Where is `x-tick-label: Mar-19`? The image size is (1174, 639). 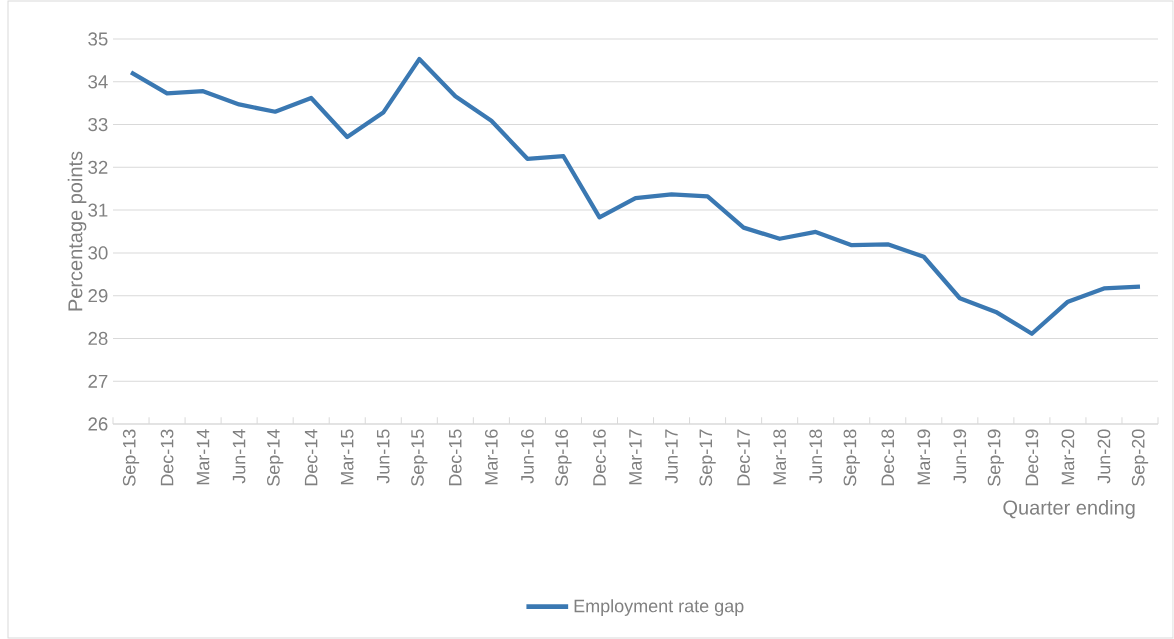
x-tick-label: Mar-19 is located at coordinates (924, 457).